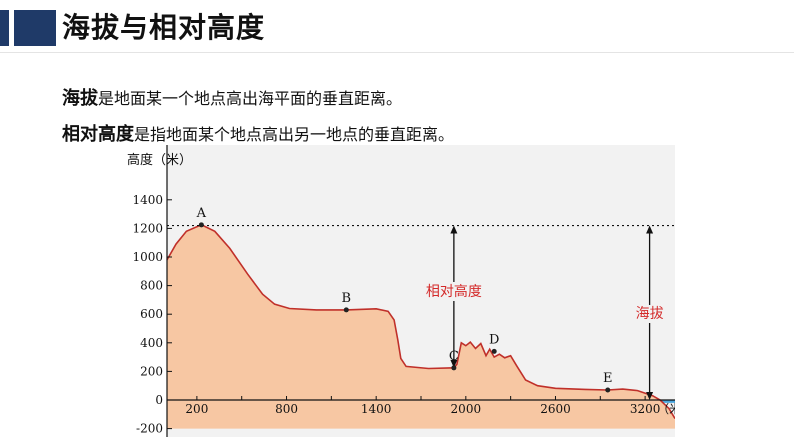  I want to click on relative-height-arrow-arrowhead-top, so click(454, 229).